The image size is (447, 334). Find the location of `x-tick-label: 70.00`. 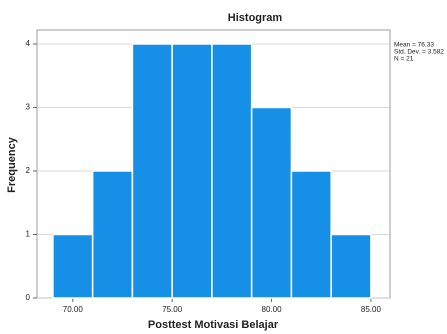

x-tick-label: 70.00 is located at coordinates (73, 309).